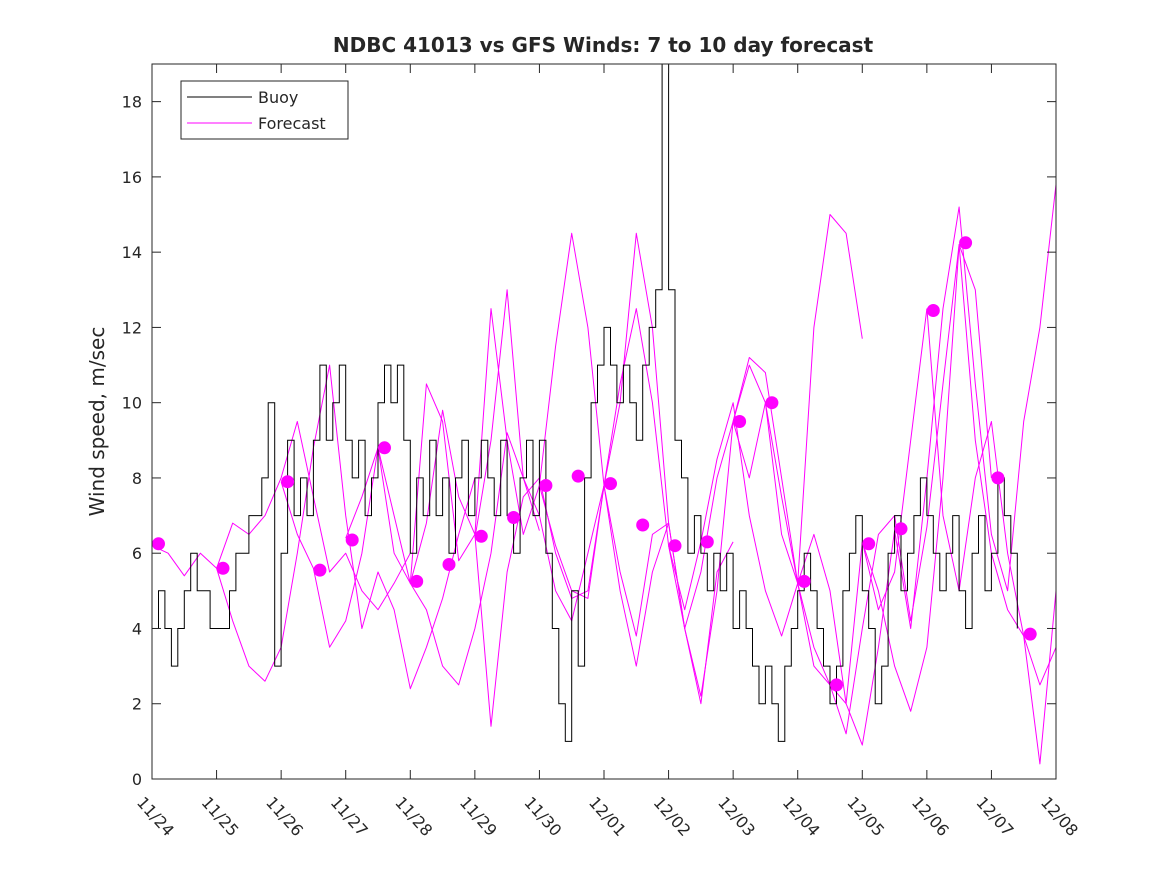  I want to click on y-tick-label: 12, so click(132, 327).